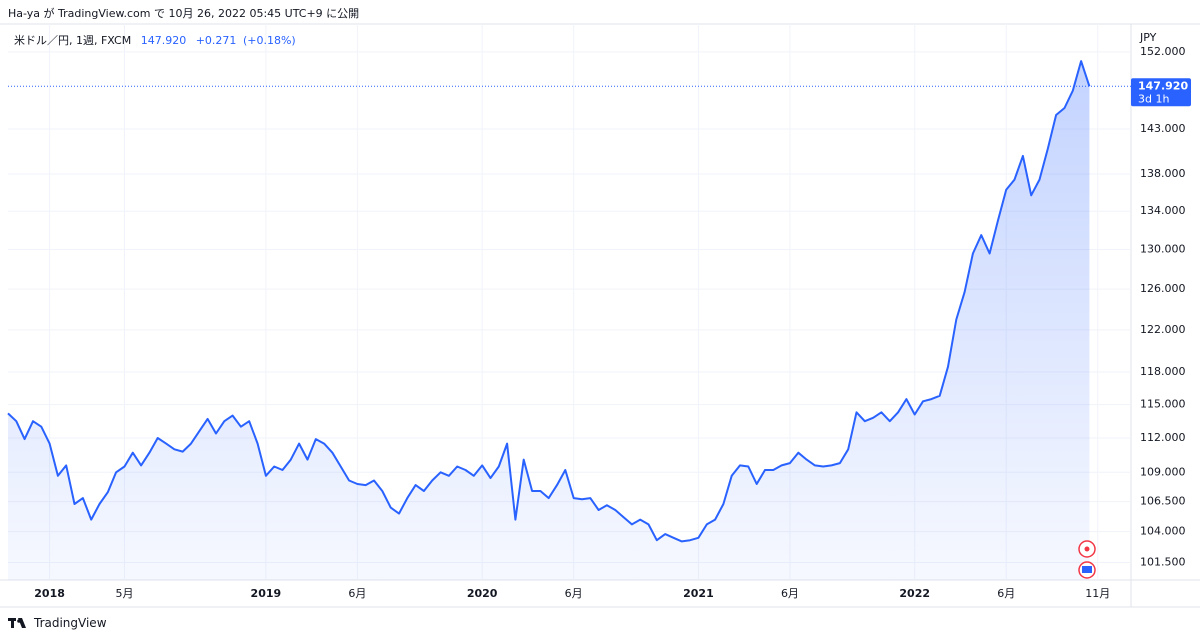  I want to click on footer: TradingView, so click(57, 623).